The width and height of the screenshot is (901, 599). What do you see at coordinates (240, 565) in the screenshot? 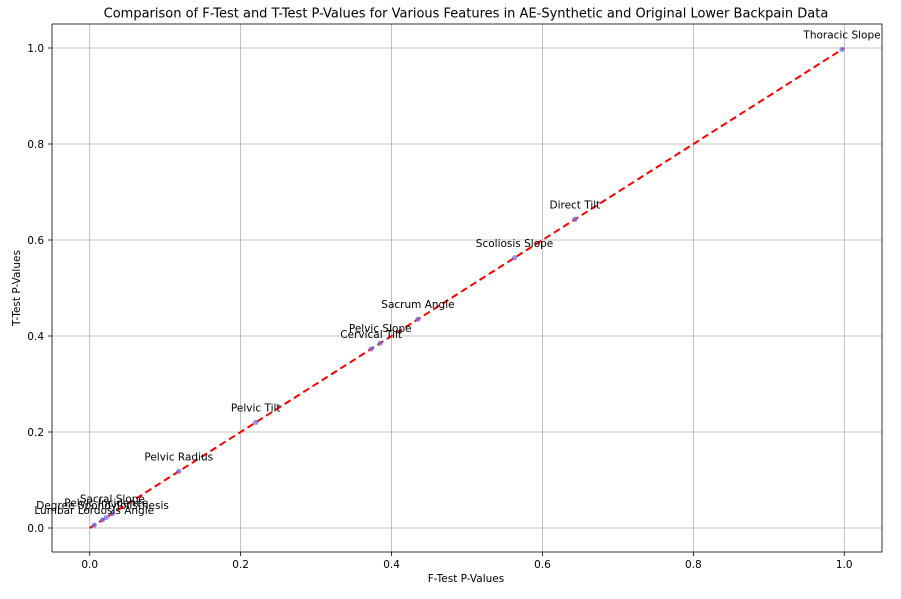
I see `x-tick-label: 0.2` at bounding box center [240, 565].